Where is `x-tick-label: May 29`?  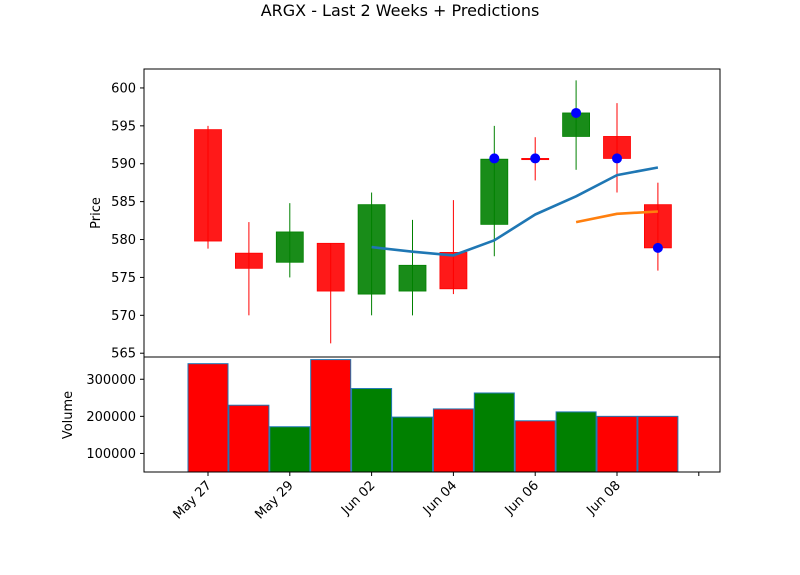 x-tick-label: May 29 is located at coordinates (274, 500).